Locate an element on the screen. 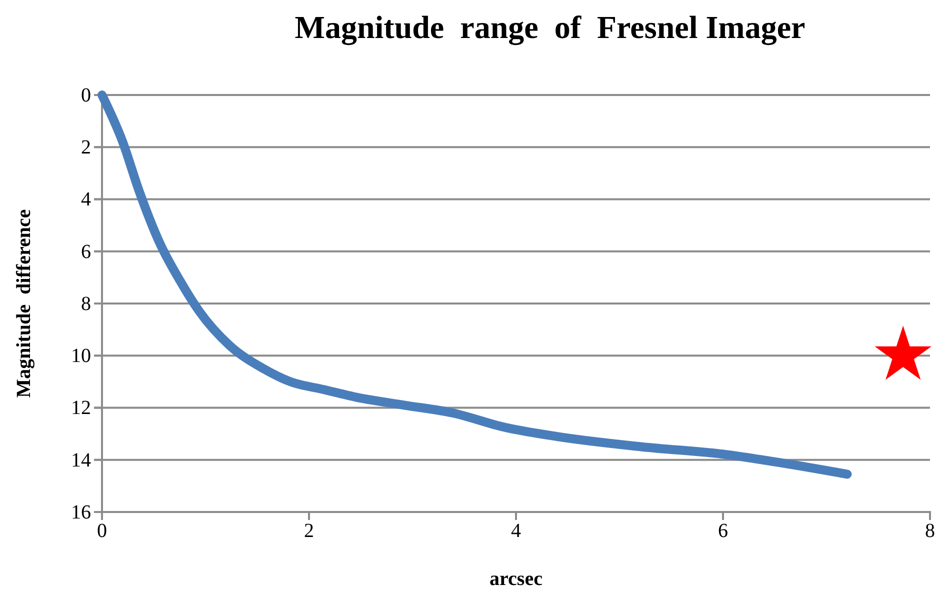 The width and height of the screenshot is (939, 599). y-tick-label: 4 is located at coordinates (86, 199).